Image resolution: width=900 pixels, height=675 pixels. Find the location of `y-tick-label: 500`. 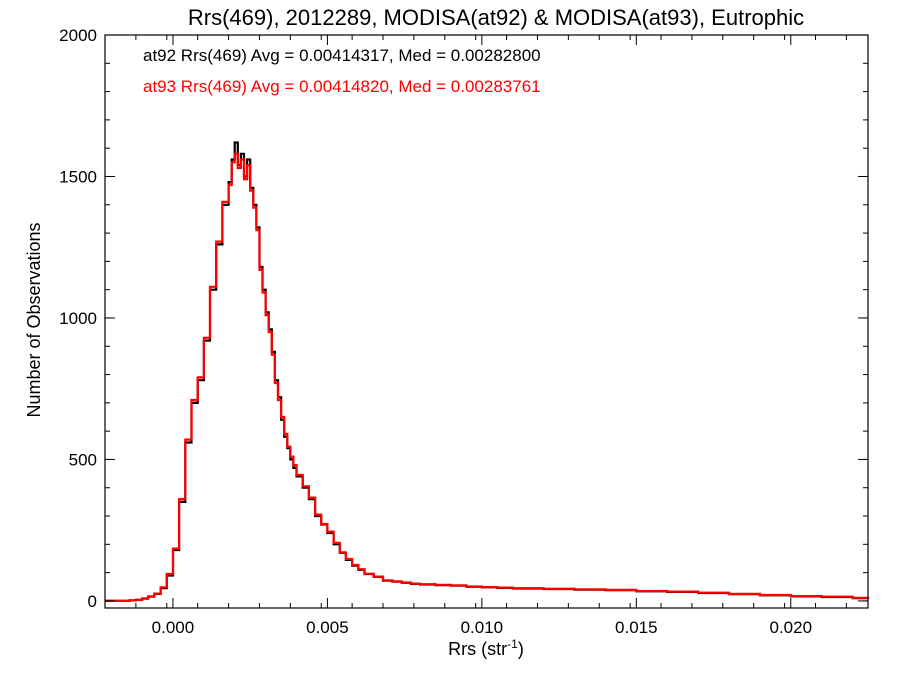

y-tick-label: 500 is located at coordinates (83, 459).